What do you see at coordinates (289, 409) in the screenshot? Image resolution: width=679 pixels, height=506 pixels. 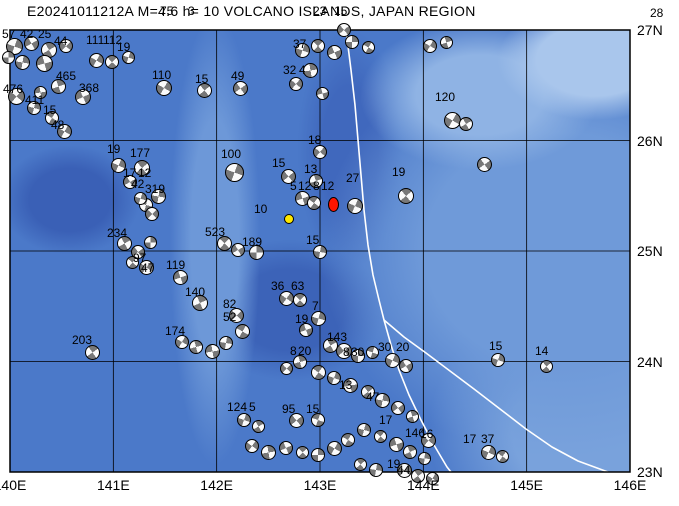 I see `depth-label: 95` at bounding box center [289, 409].